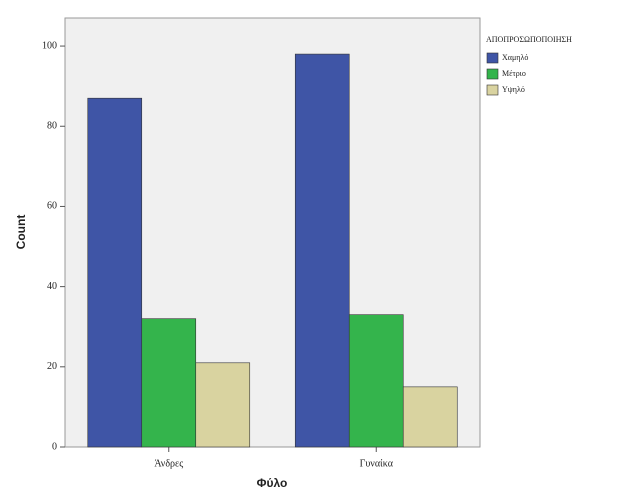 Image resolution: width=641 pixels, height=499 pixels. What do you see at coordinates (52, 206) in the screenshot?
I see `y-tick-label: 60` at bounding box center [52, 206].